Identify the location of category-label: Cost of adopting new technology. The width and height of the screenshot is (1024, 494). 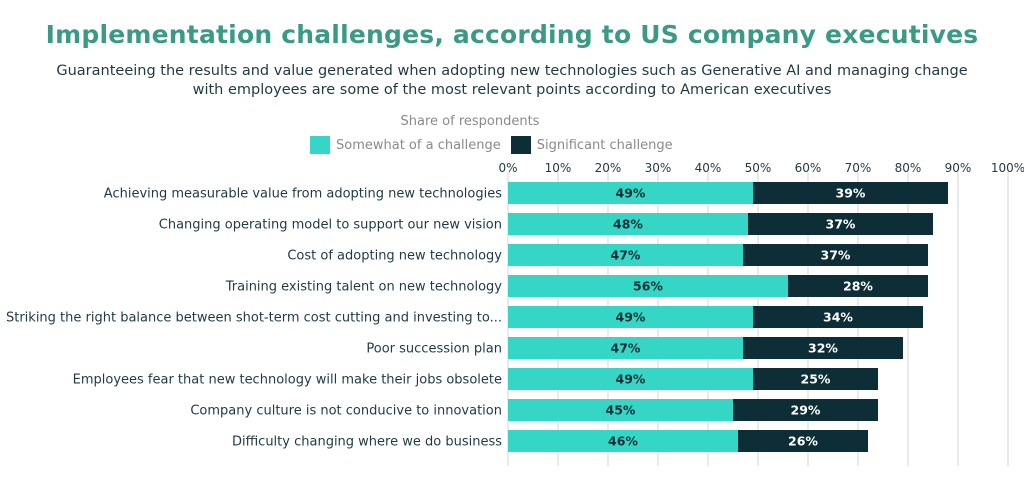
(394, 256).